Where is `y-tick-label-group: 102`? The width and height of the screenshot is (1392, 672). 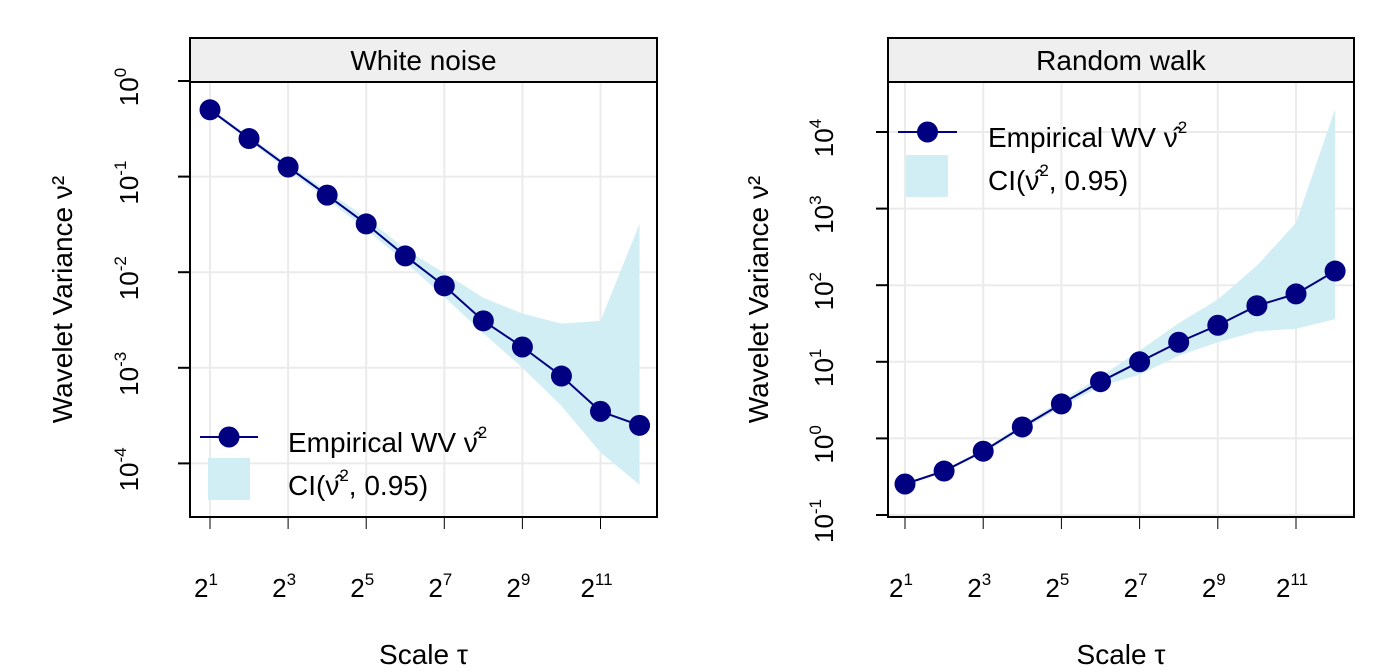
y-tick-label-group: 102 is located at coordinates (822, 291).